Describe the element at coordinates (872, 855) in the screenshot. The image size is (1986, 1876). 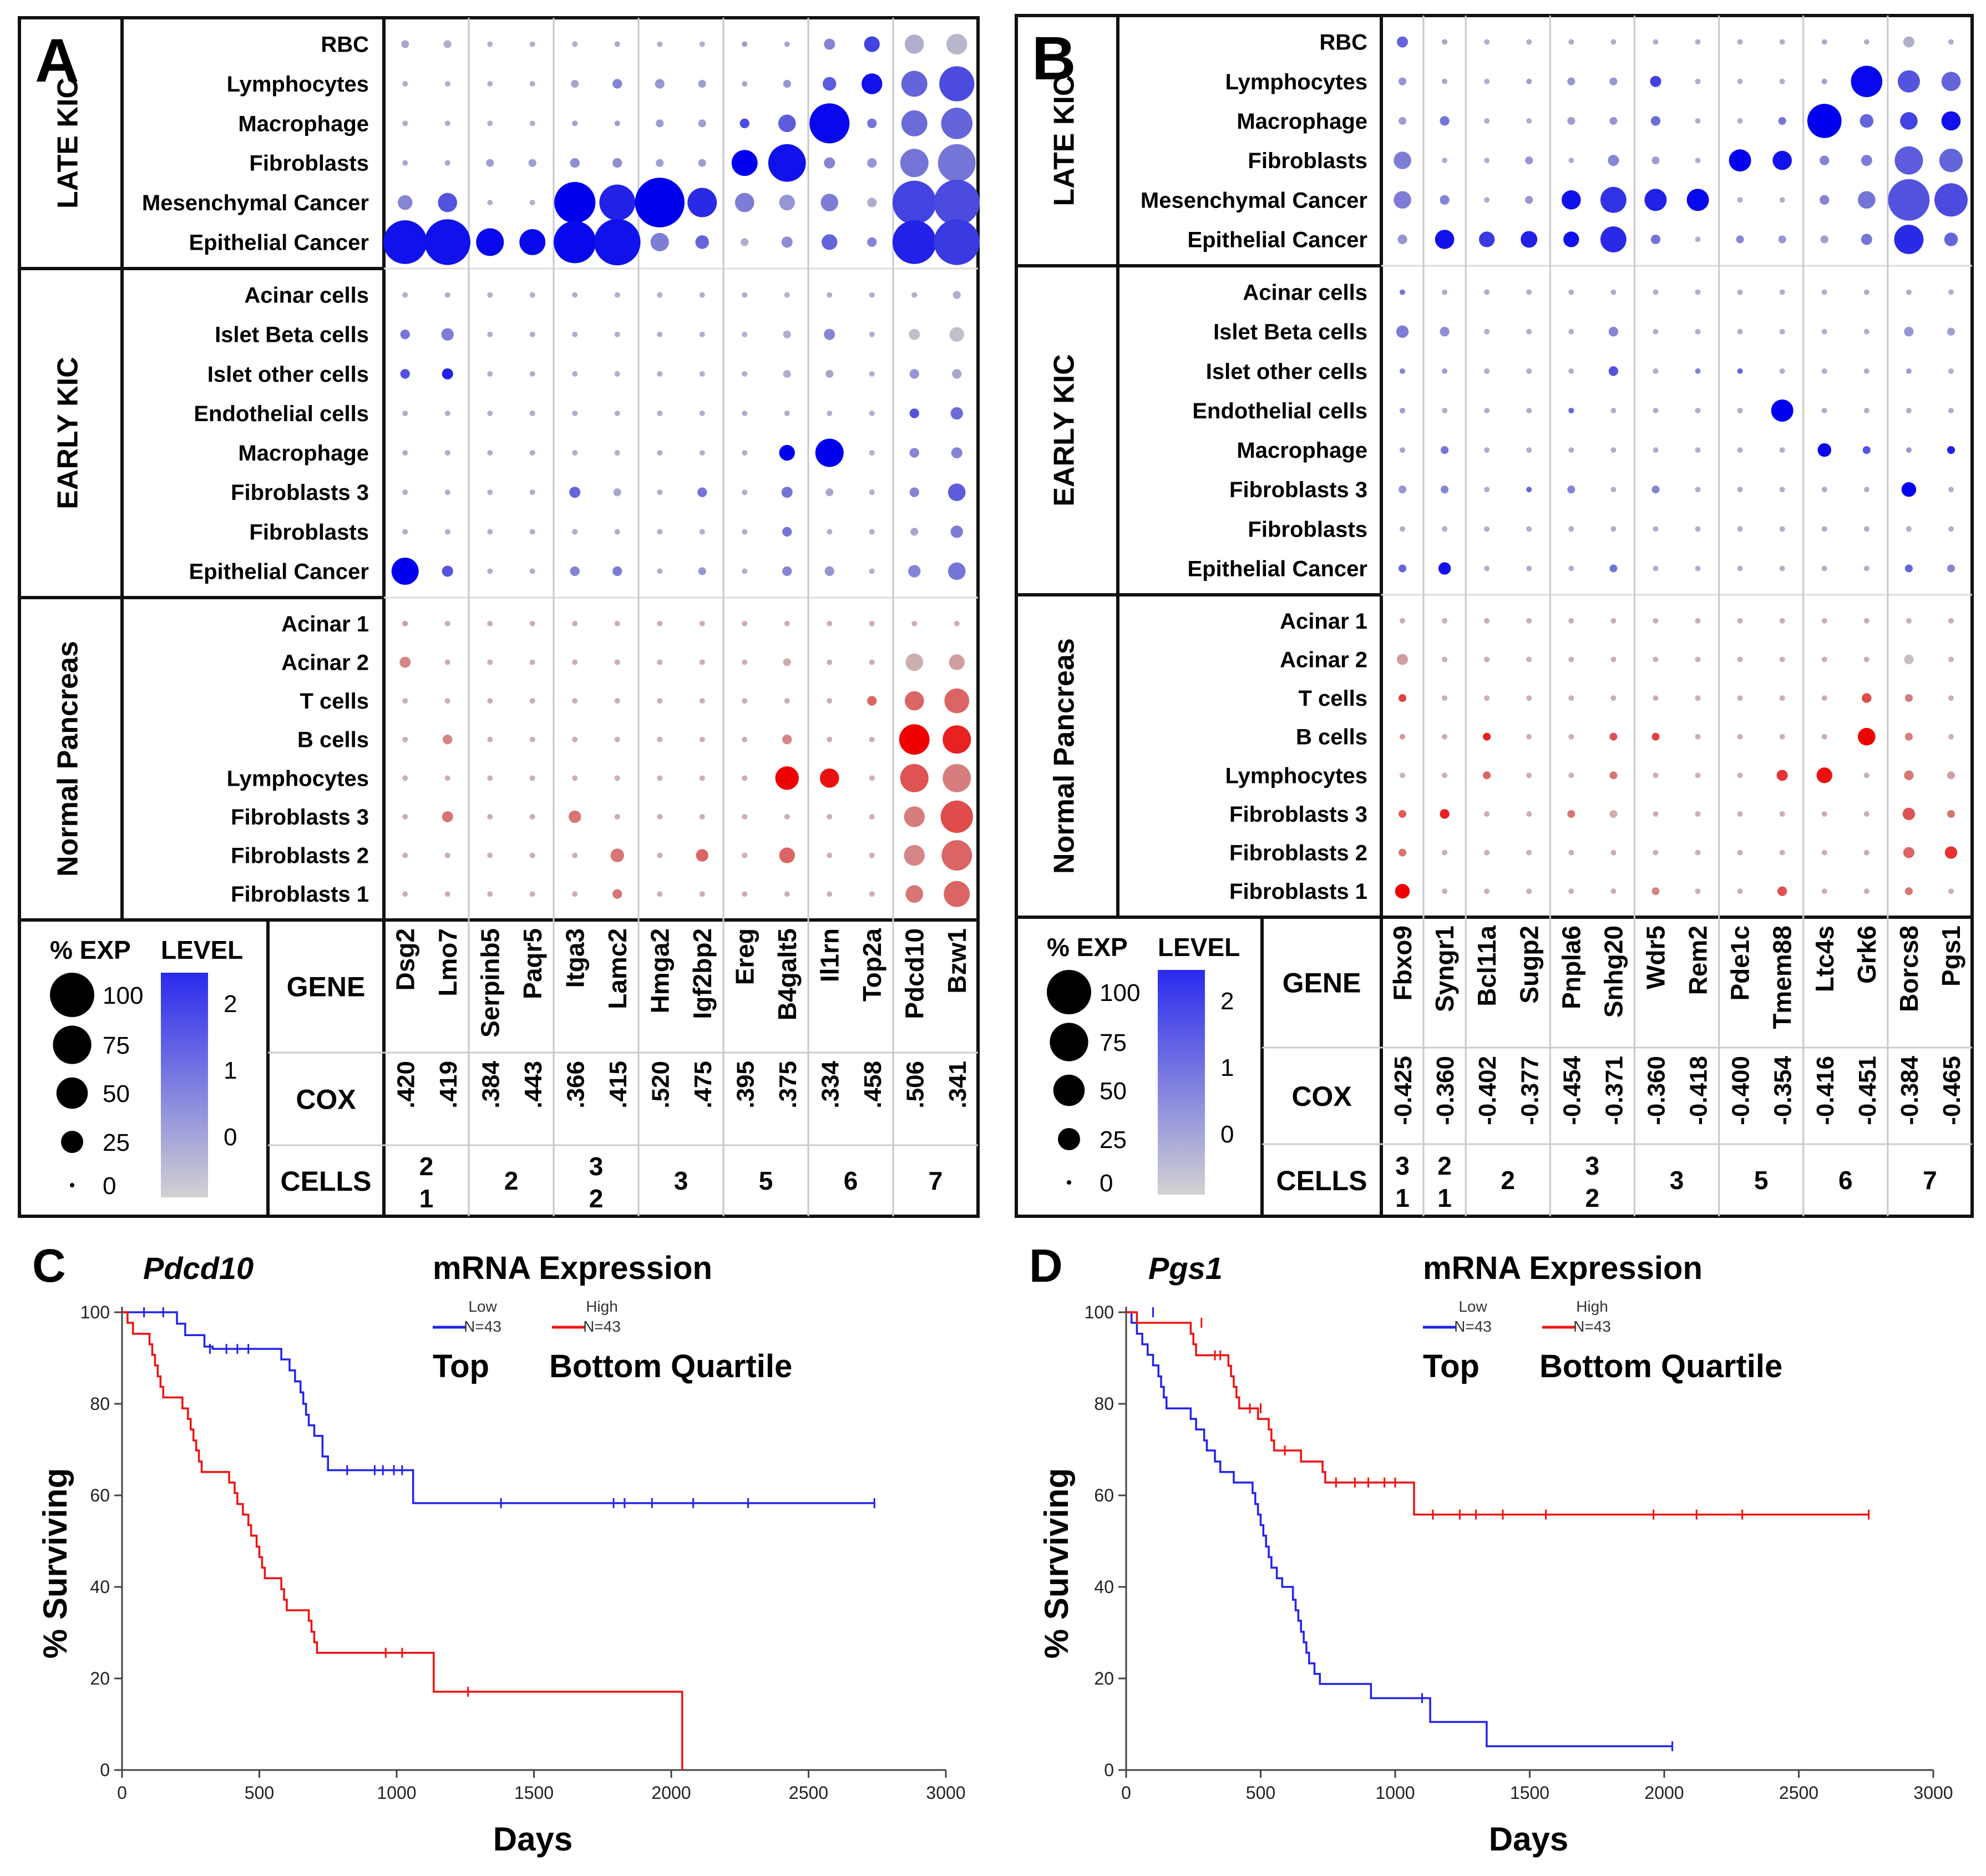
I see `dot-top2a-row20` at that location.